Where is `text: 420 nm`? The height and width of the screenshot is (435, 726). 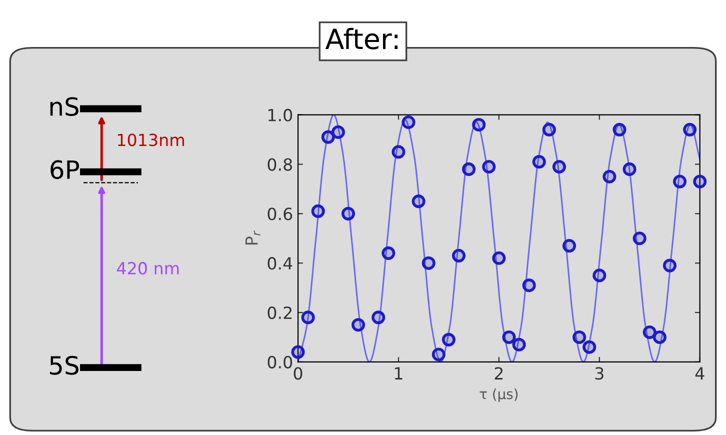
text: 420 nm is located at coordinates (147, 268).